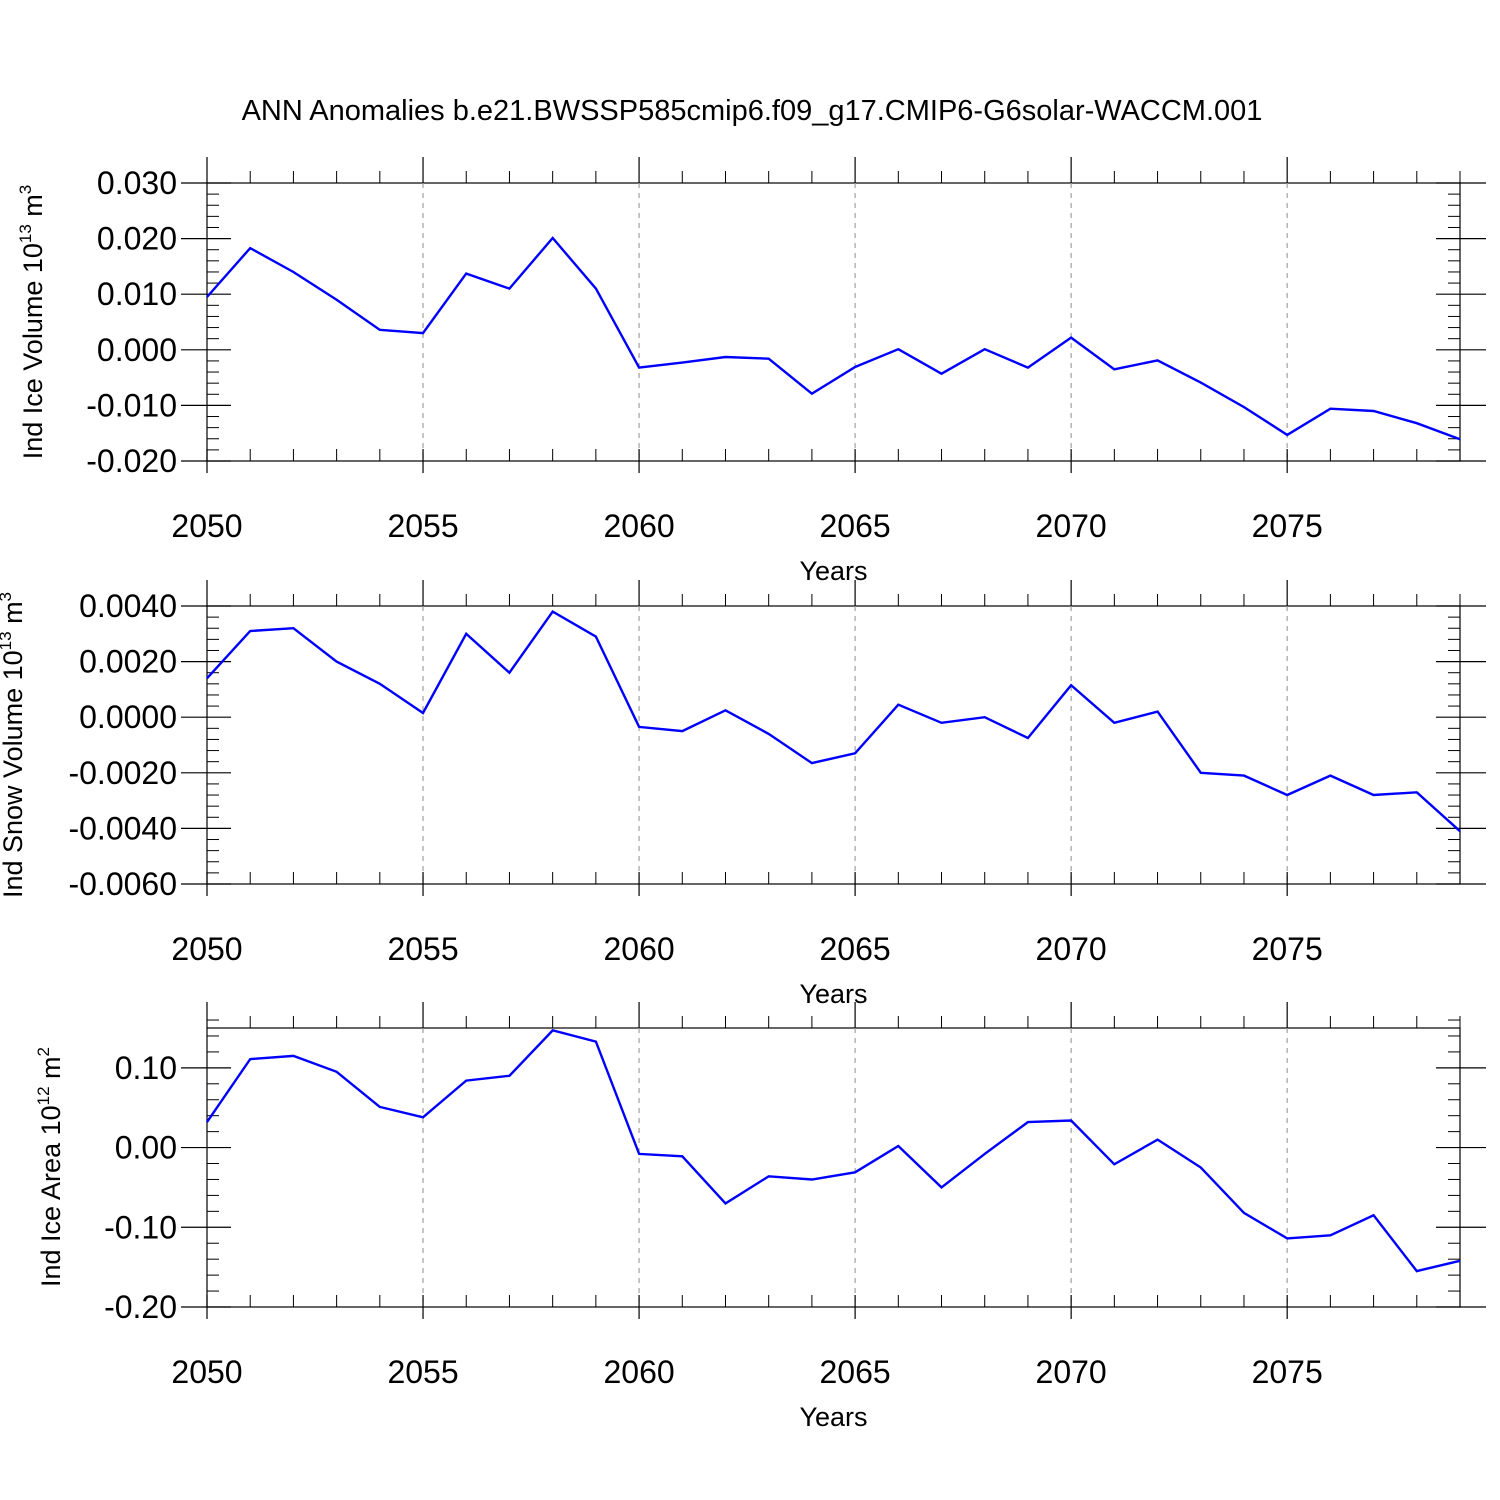 Image resolution: width=1500 pixels, height=1500 pixels. I want to click on y-axis-label: Ind Ice Area 1012 m2, so click(50, 1167).